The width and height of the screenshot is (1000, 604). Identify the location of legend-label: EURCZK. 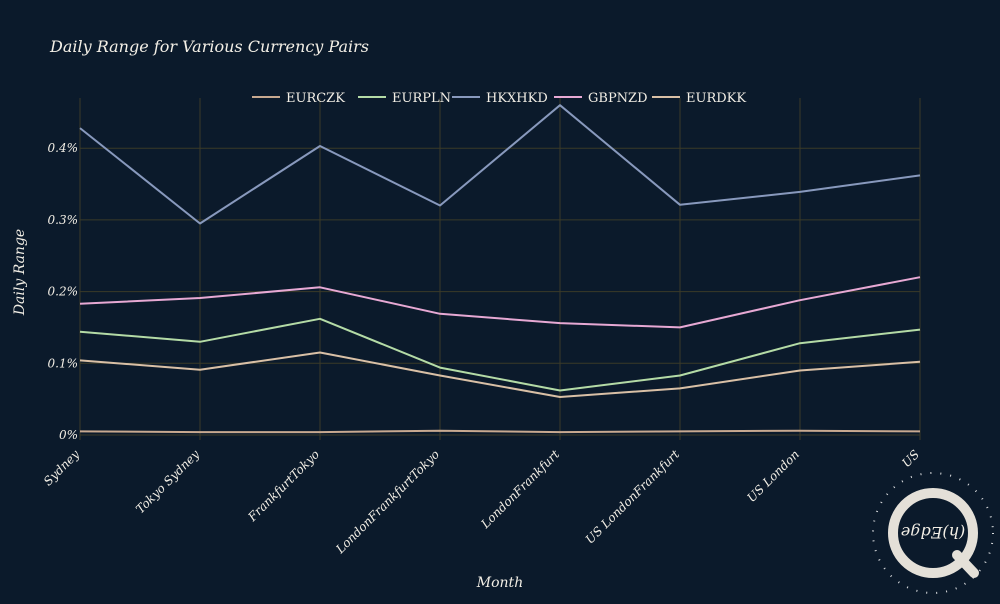
(315, 98).